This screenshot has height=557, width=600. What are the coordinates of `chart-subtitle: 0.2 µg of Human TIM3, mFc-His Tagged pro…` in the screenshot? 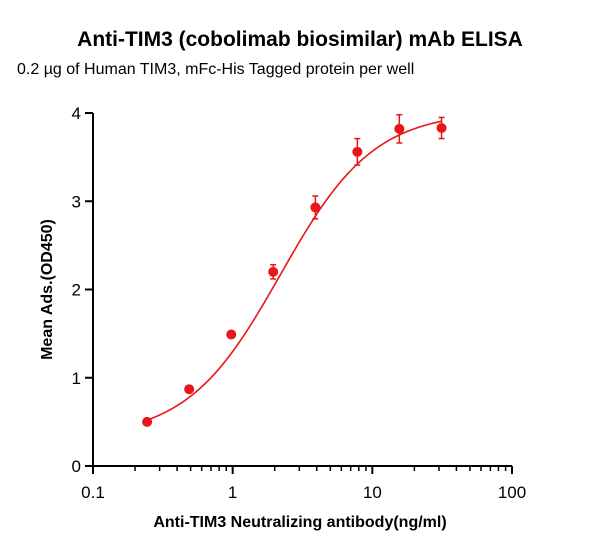 It's located at (216, 69).